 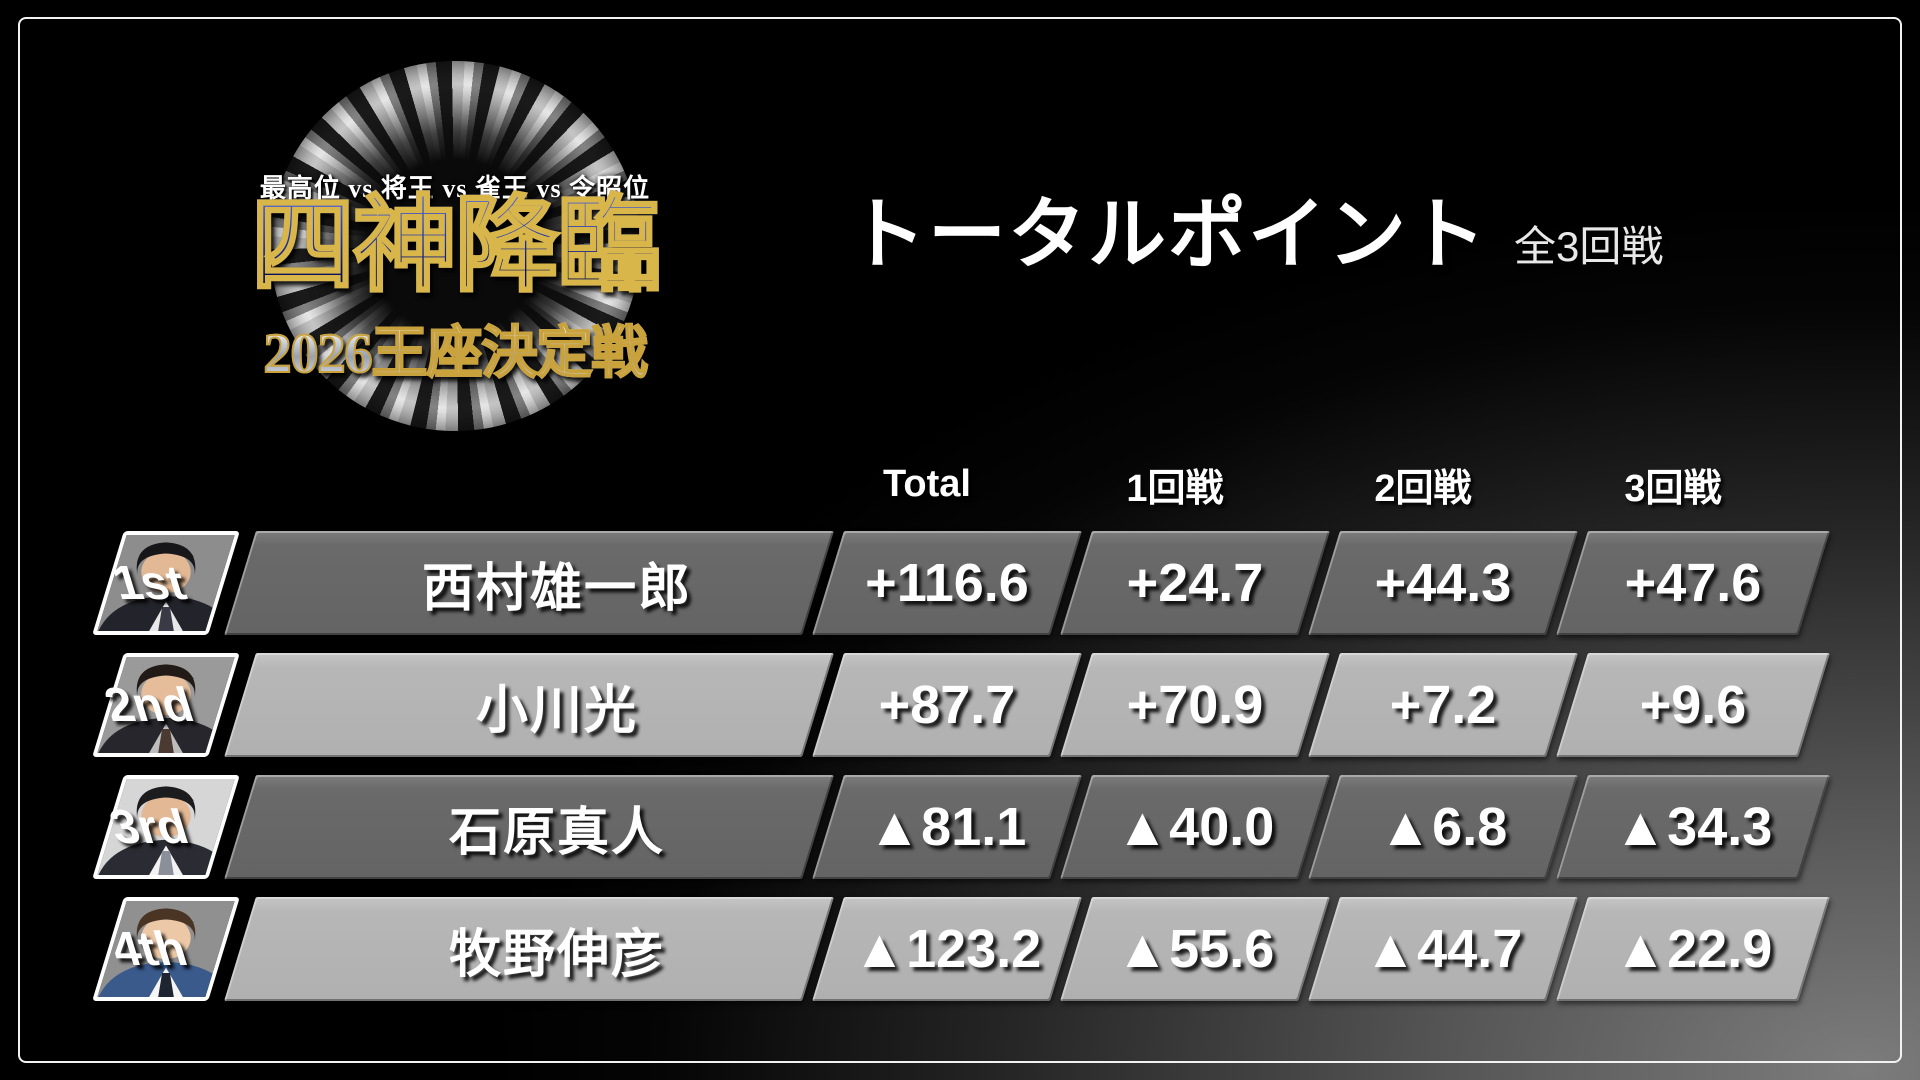 I want to click on score-round3: +47.6, so click(x=1693, y=583).